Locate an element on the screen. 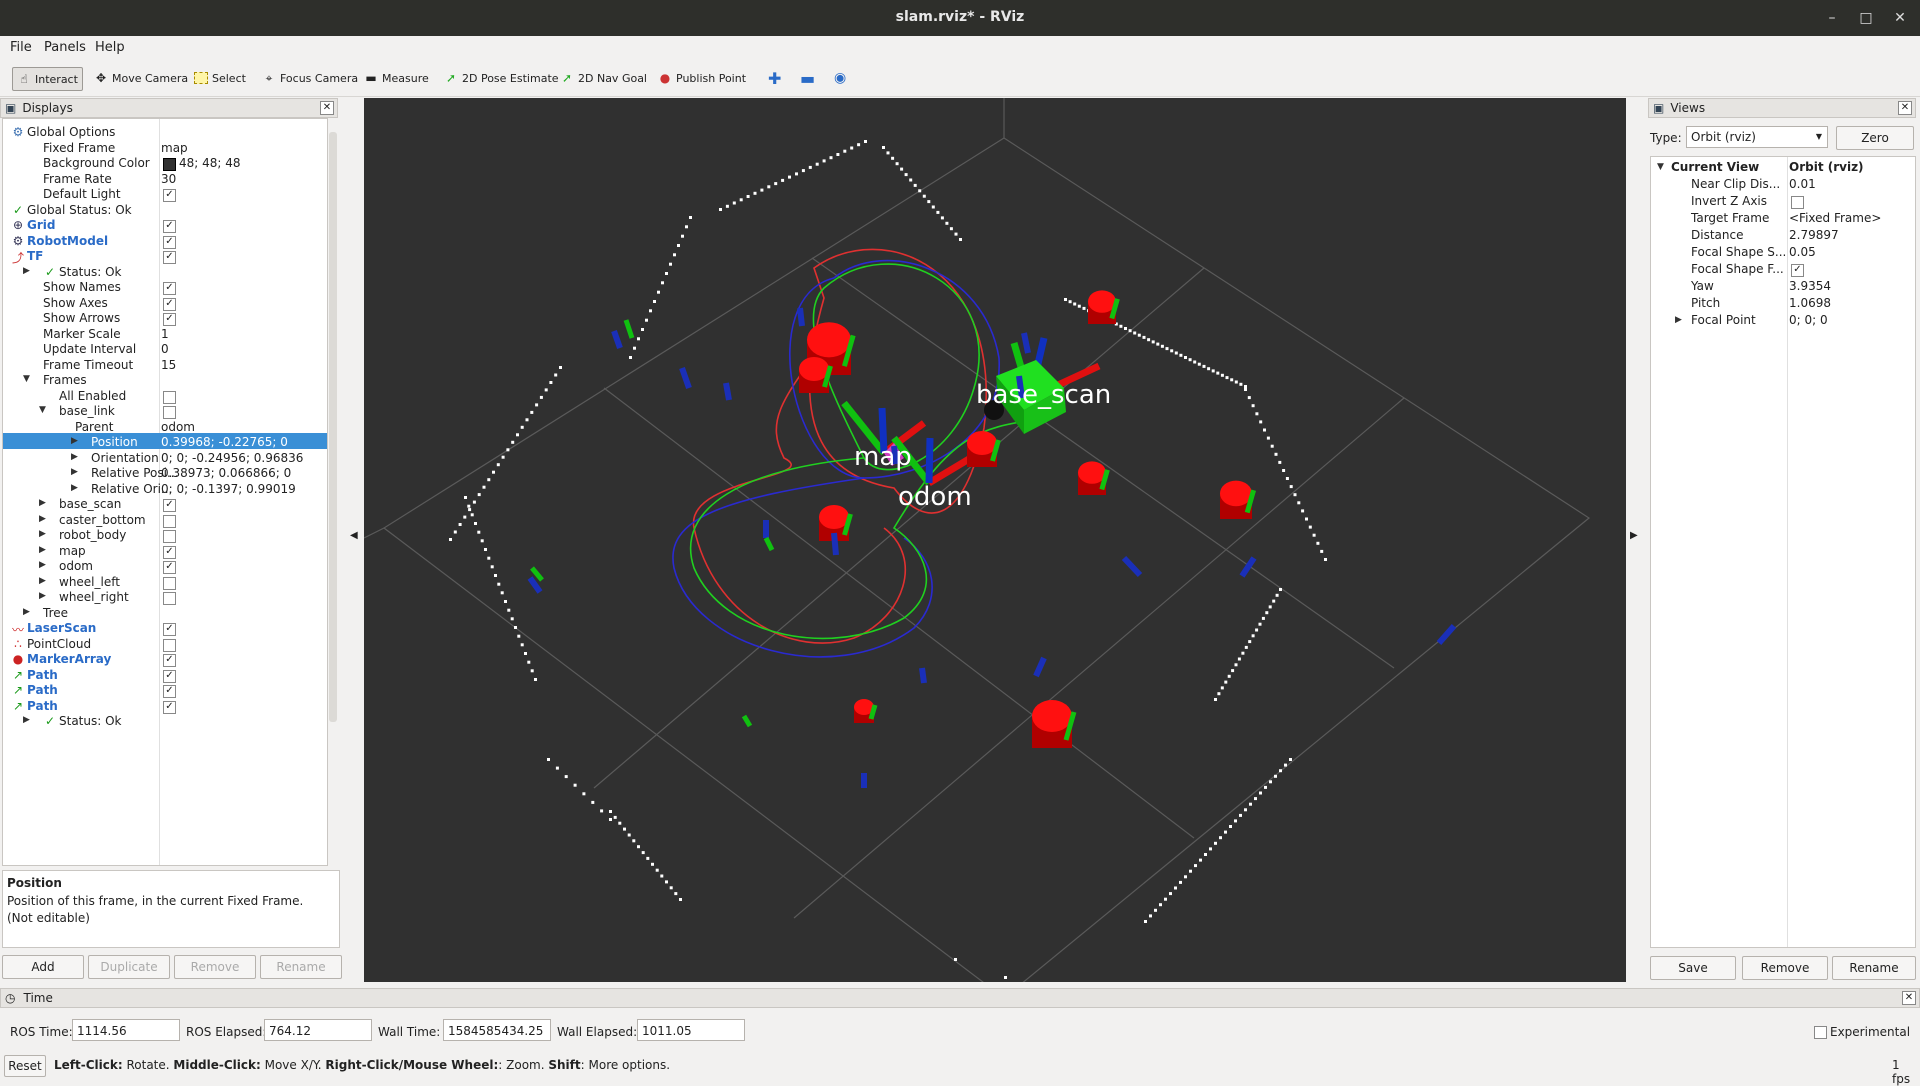 Image resolution: width=1920 pixels, height=1086 pixels. display-row: ▶ wheel_right is located at coordinates (165, 596).